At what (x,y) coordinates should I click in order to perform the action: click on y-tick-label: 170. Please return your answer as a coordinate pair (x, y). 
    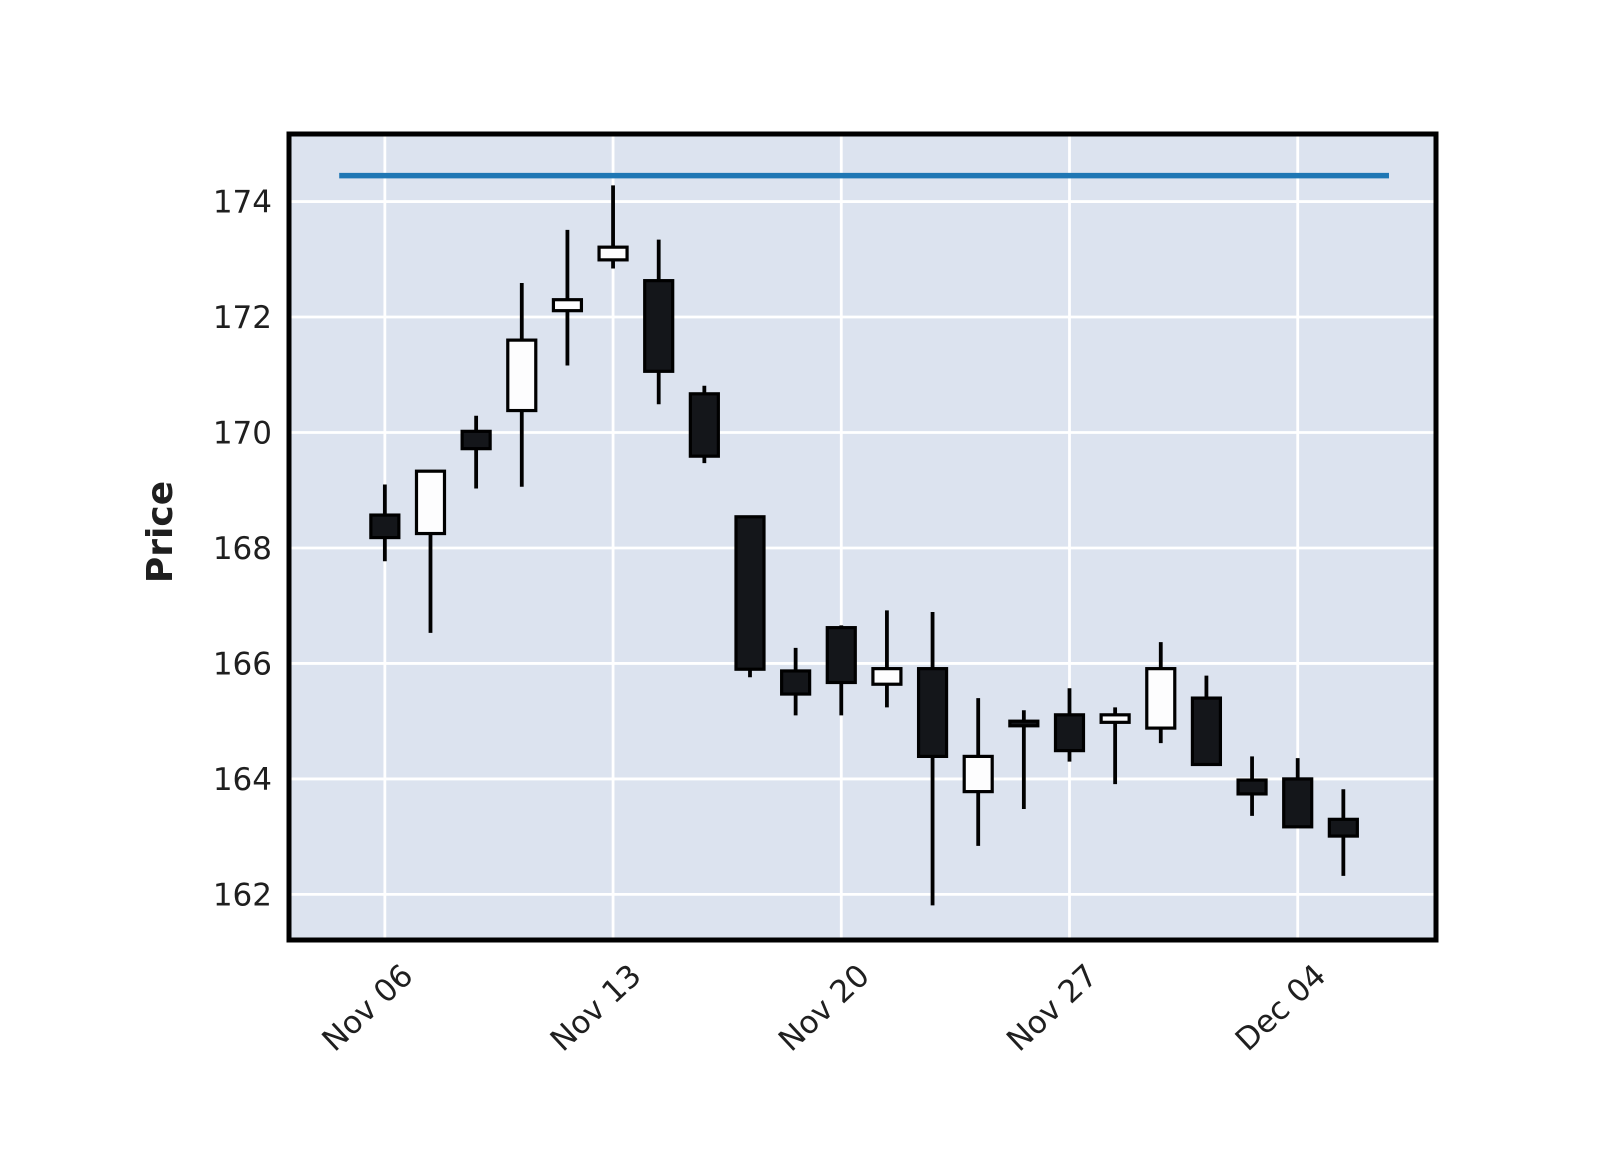
    Looking at the image, I should click on (242, 433).